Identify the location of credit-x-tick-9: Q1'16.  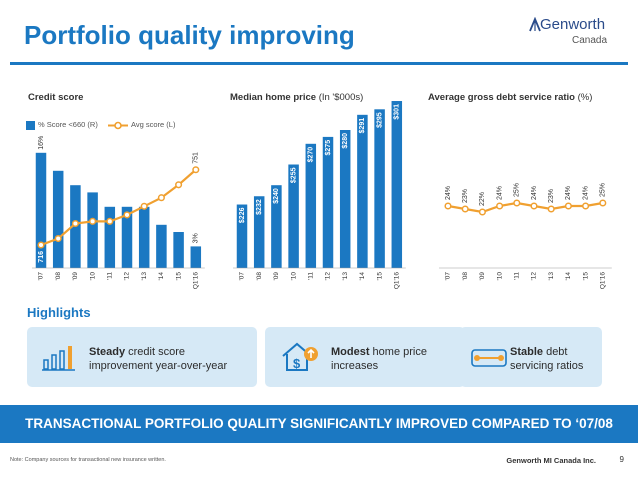
(196, 281).